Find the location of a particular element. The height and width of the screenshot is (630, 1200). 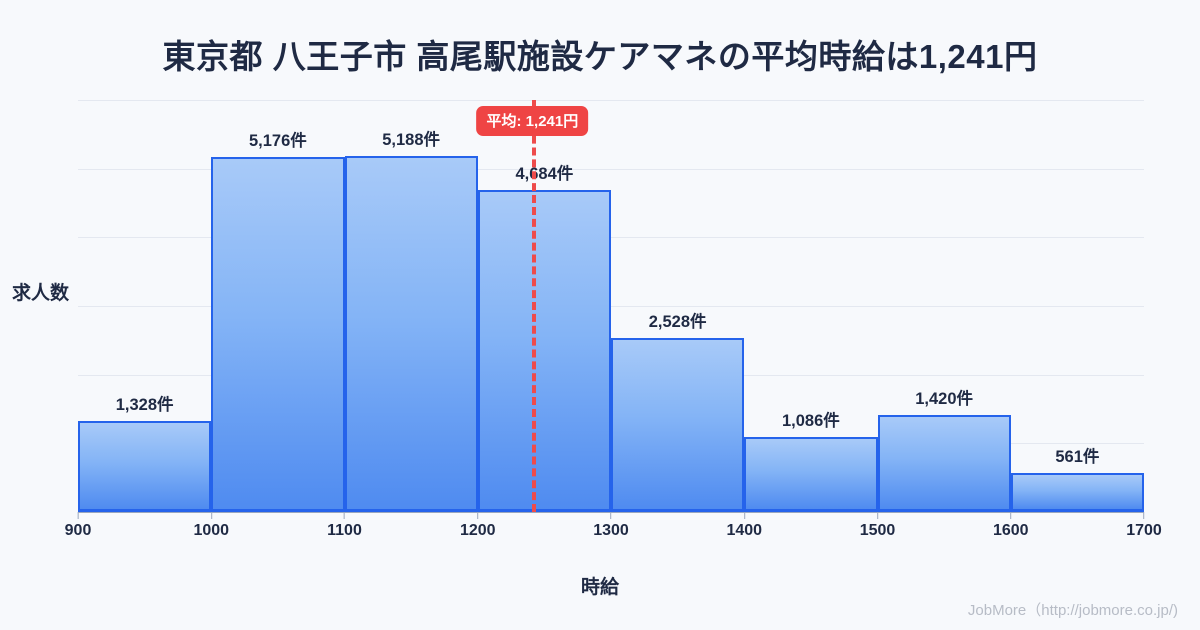

x-axis-tick-label: 1000 is located at coordinates (211, 530).